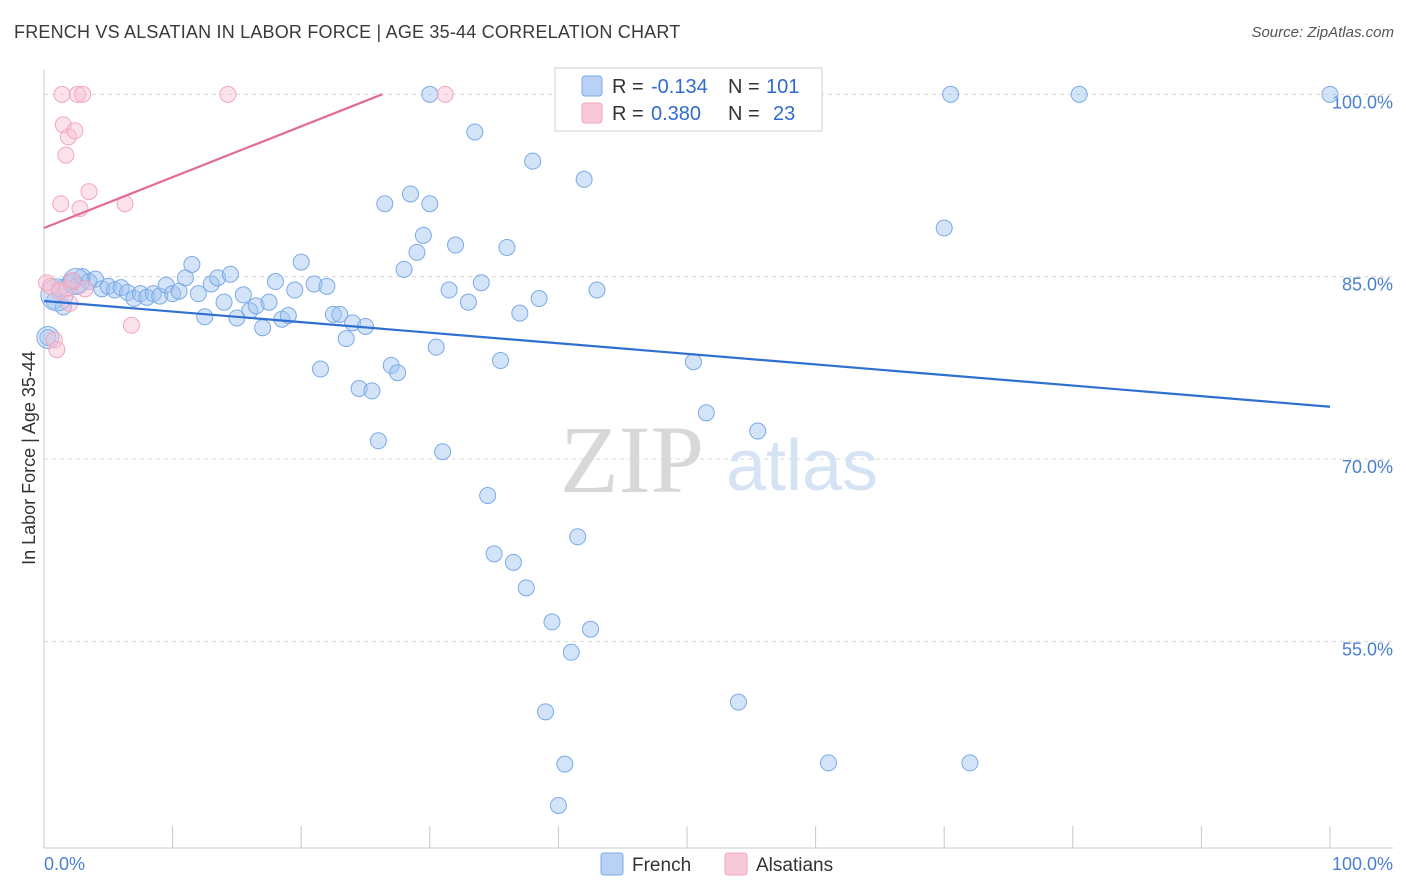 The image size is (1406, 892). I want to click on french-trendline, so click(687, 353).